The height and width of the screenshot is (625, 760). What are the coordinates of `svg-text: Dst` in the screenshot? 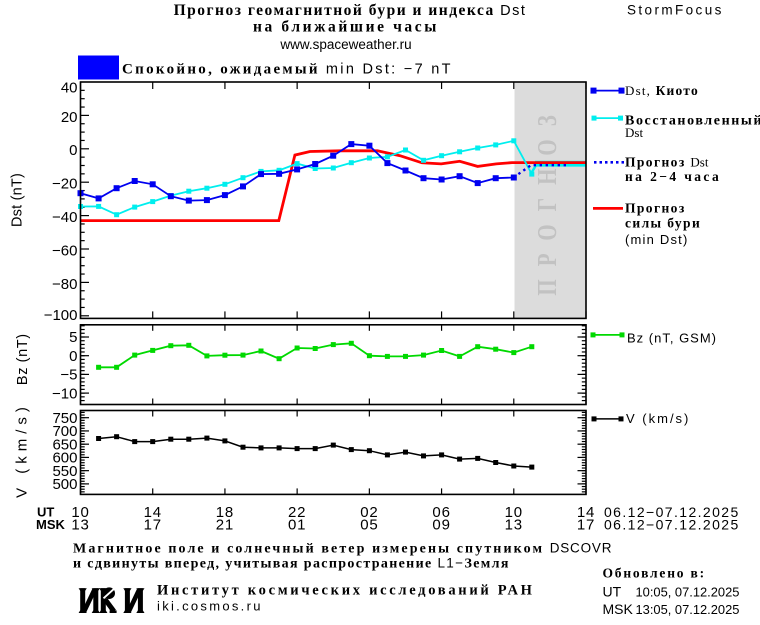 It's located at (634, 132).